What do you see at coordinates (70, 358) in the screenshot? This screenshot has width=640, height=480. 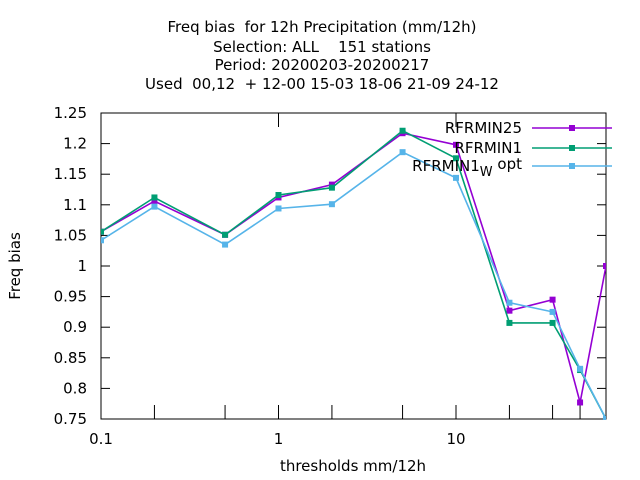 I see `y-tick-label: 0.85` at bounding box center [70, 358].